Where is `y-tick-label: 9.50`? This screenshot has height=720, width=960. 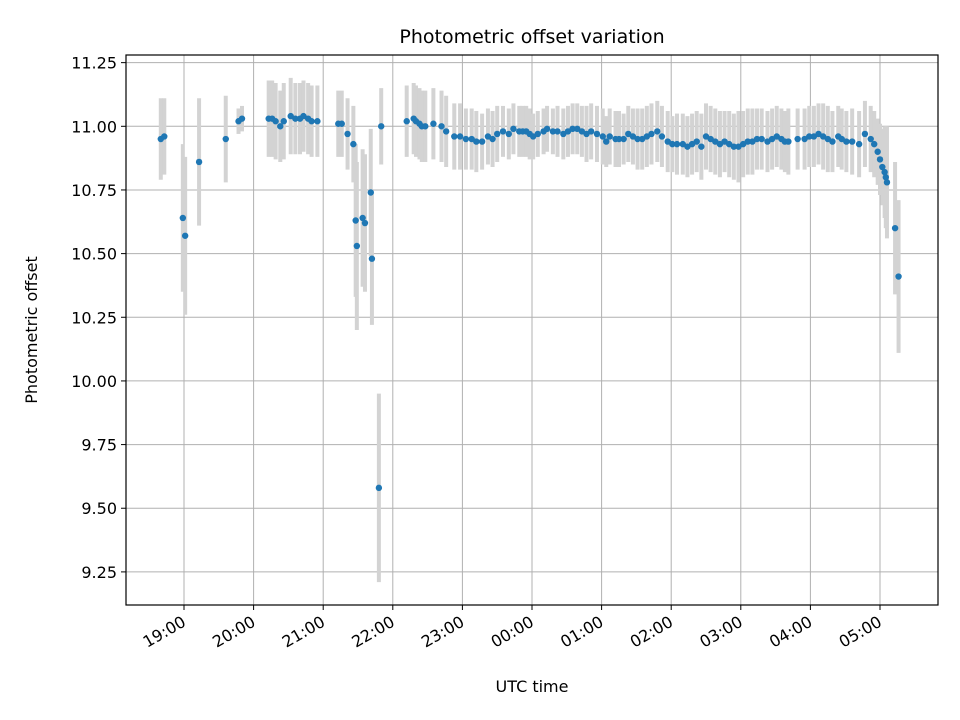
y-tick-label: 9.50 is located at coordinates (99, 508).